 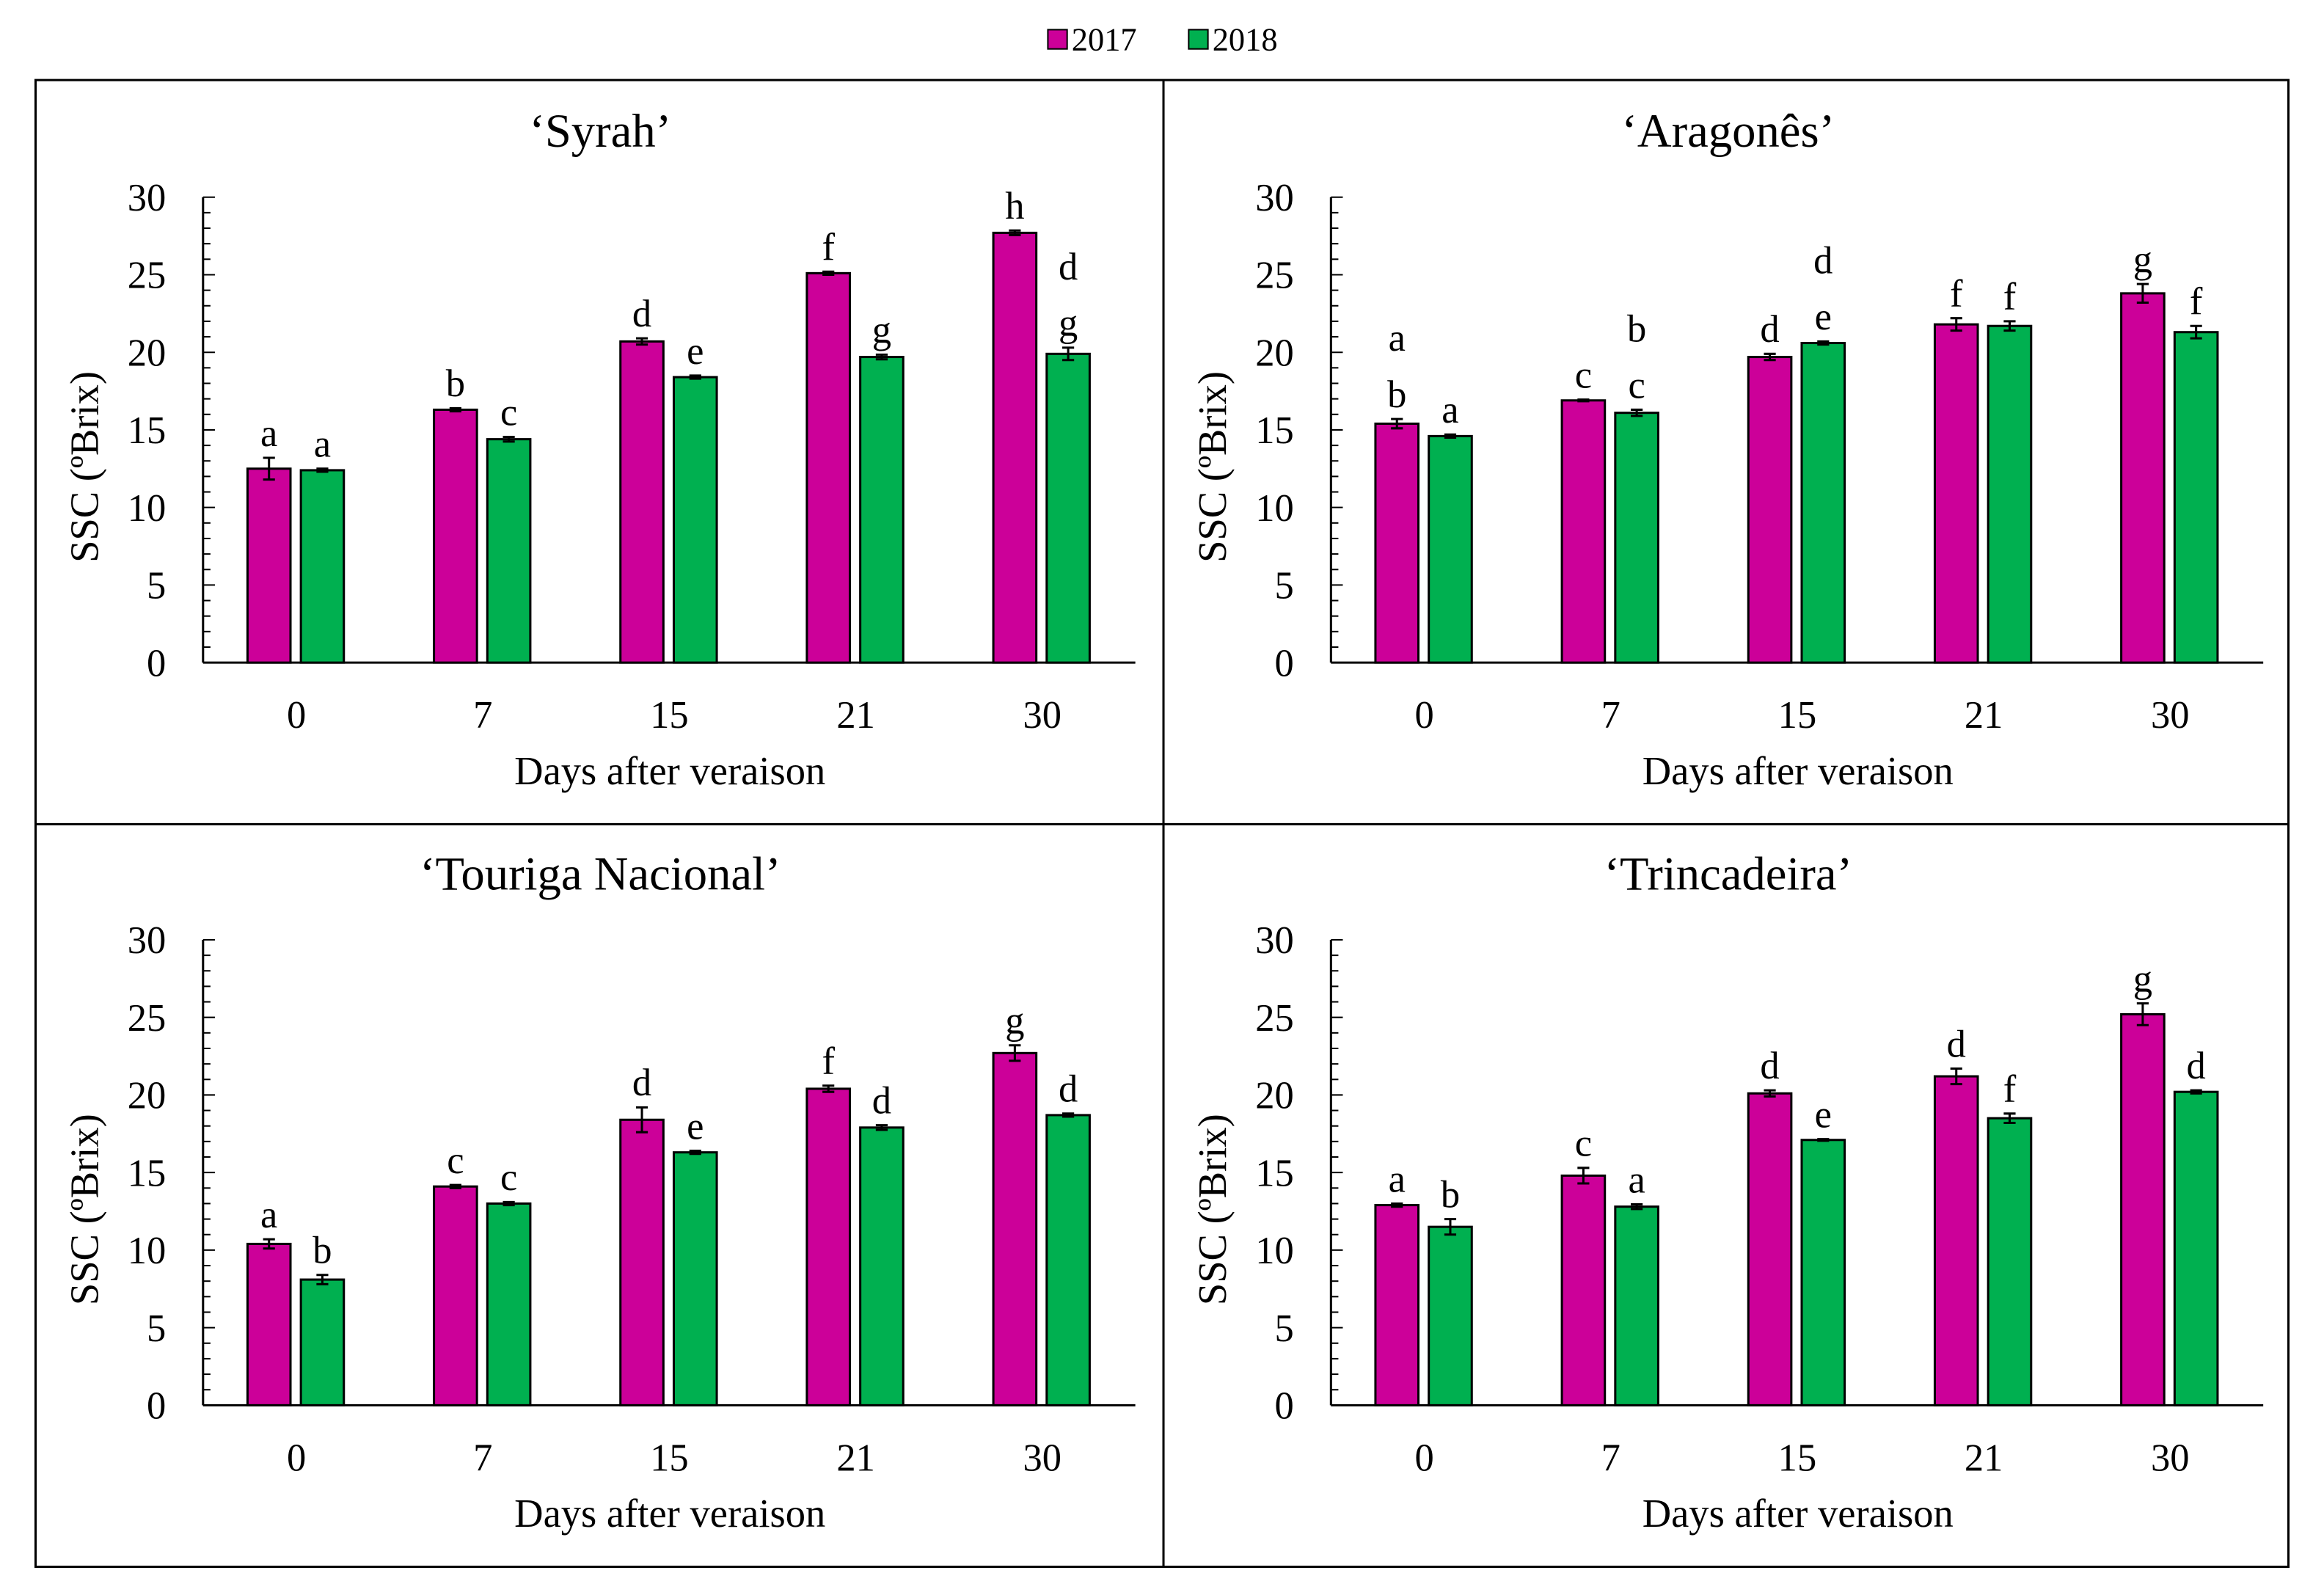 I want to click on panel-title: ‘Syrah’, so click(x=600, y=130).